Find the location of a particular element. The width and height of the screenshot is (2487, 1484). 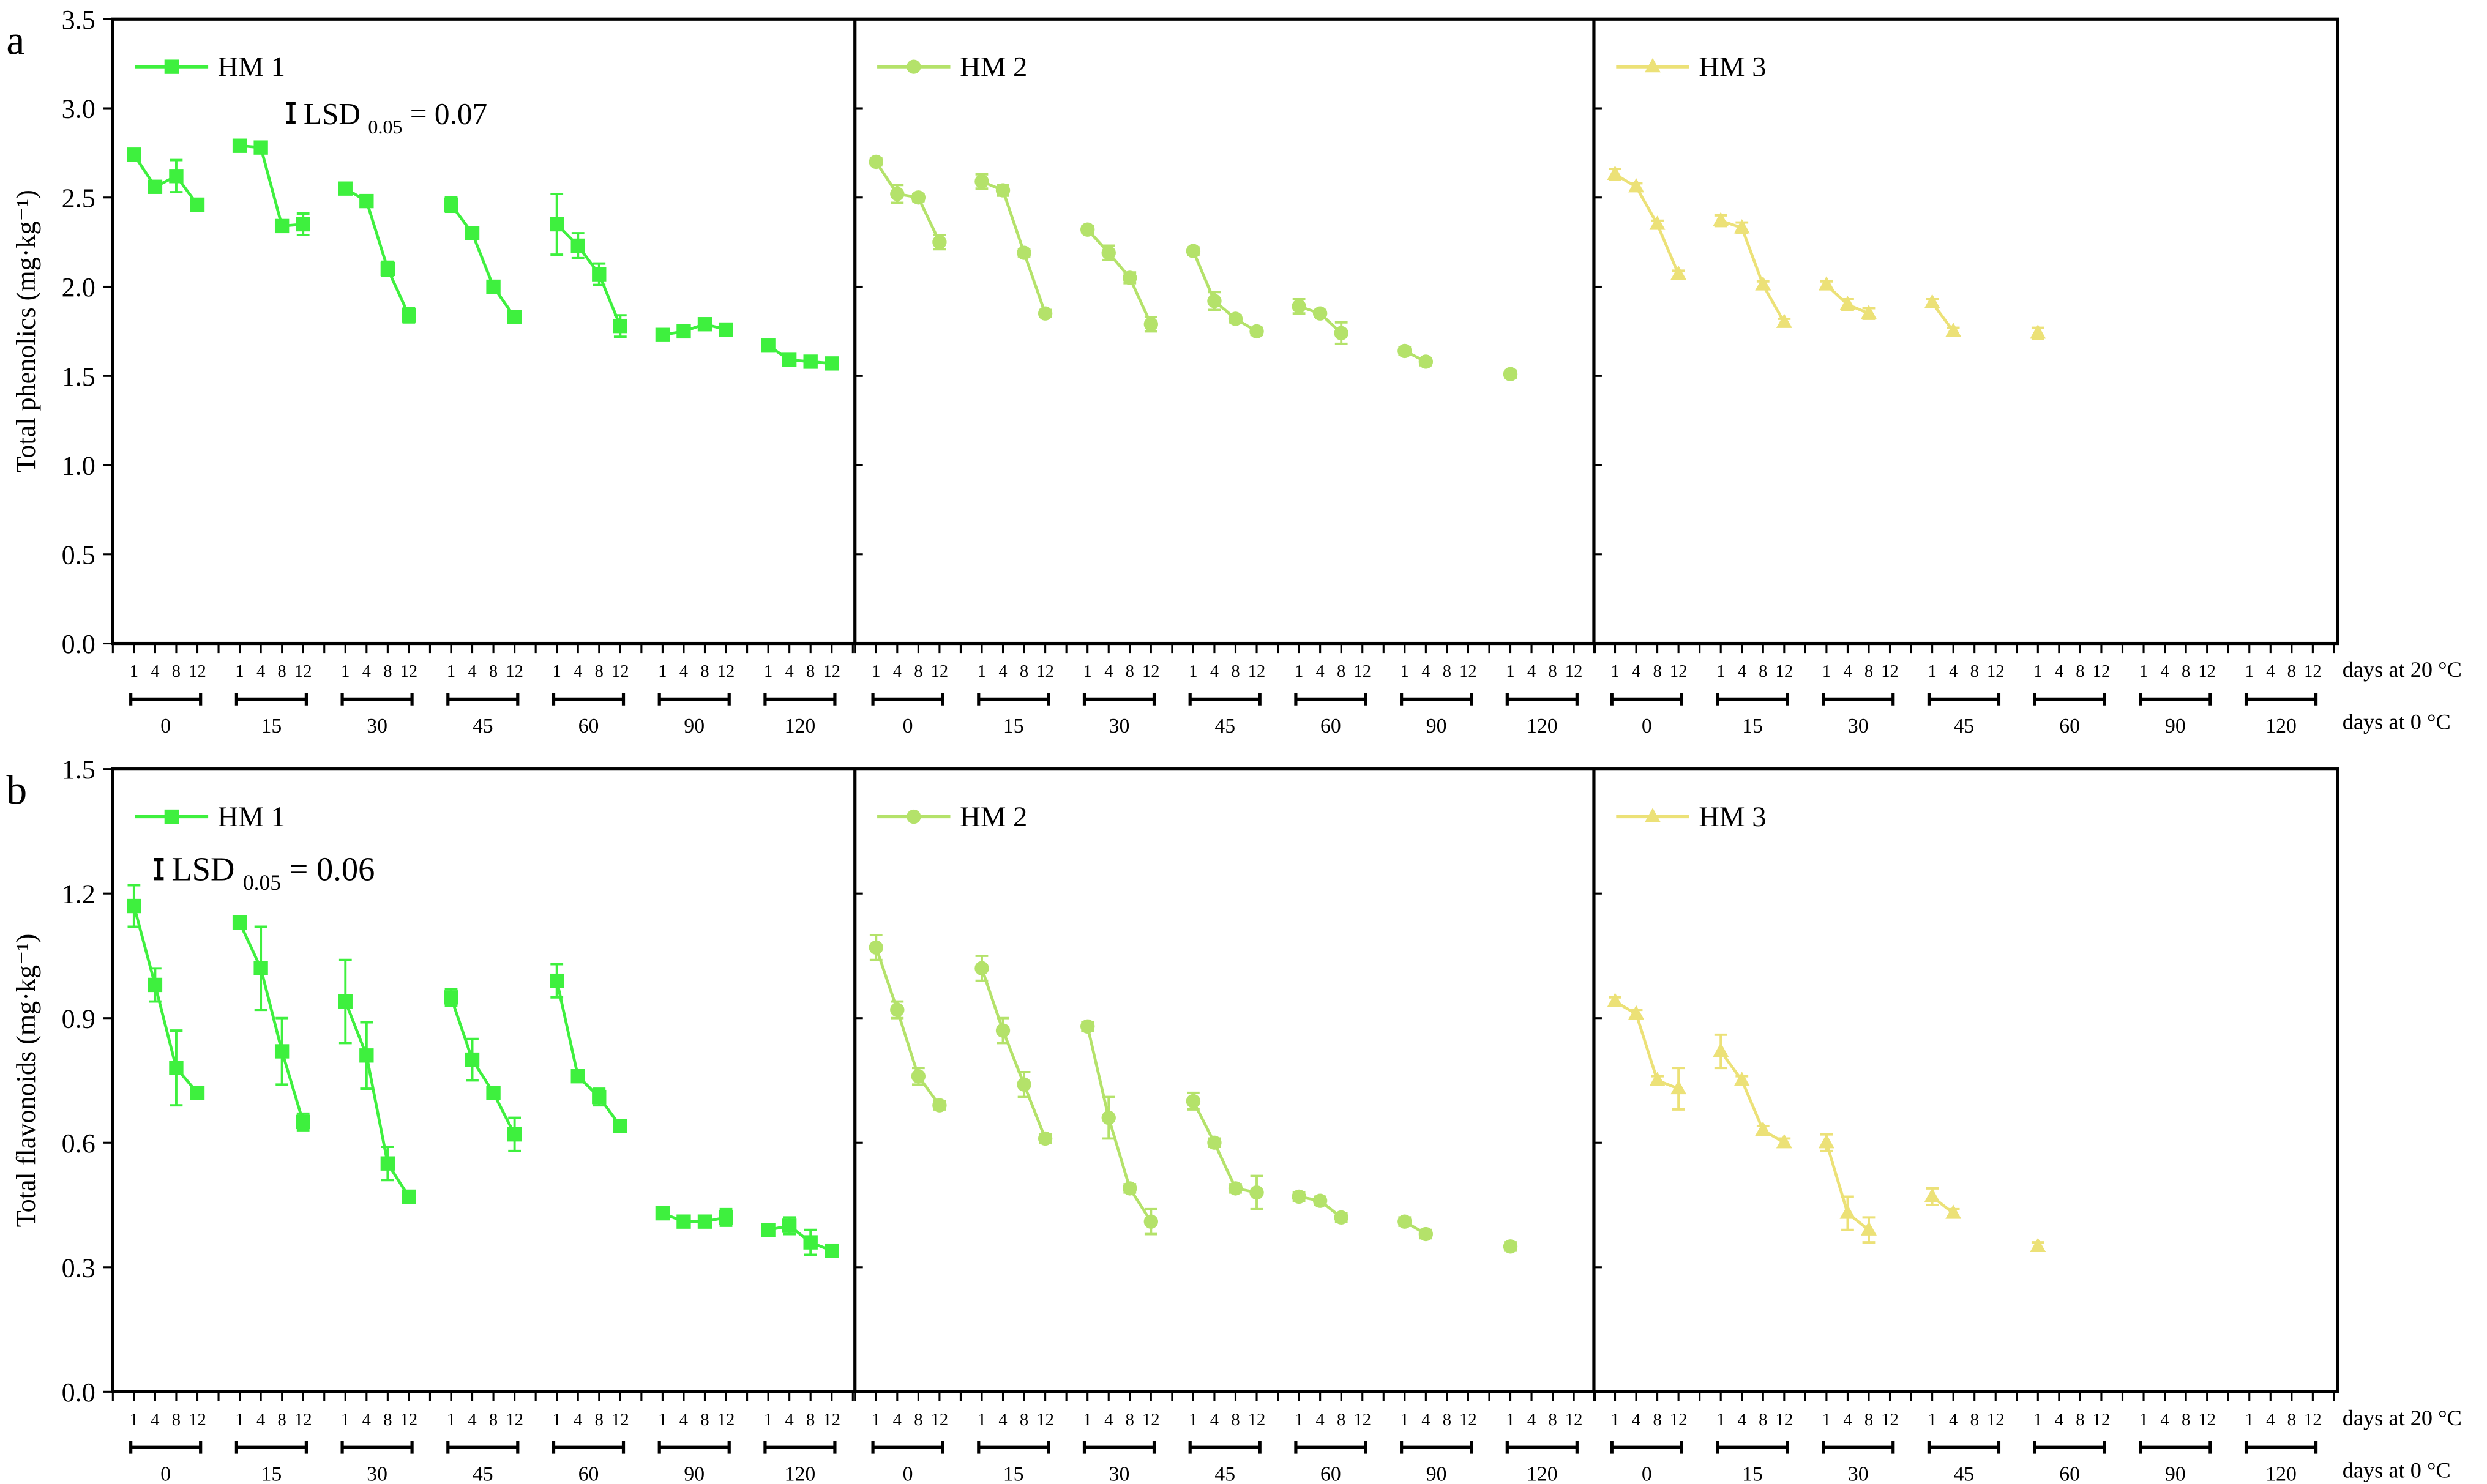

lsd-value: = 0.07 is located at coordinates (444, 114).